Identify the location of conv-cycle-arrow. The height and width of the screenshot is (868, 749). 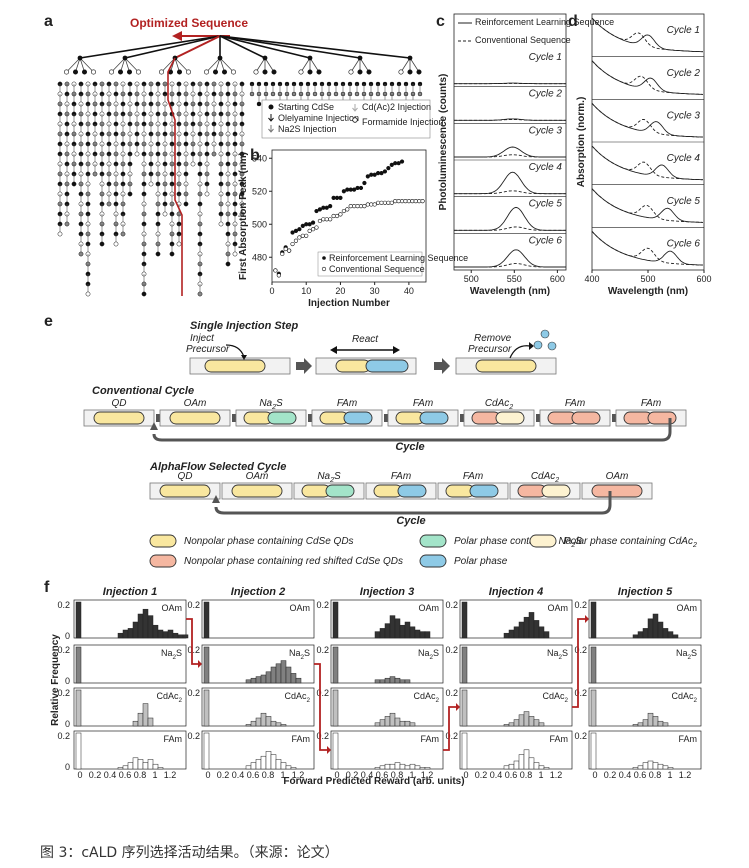
(412, 430).